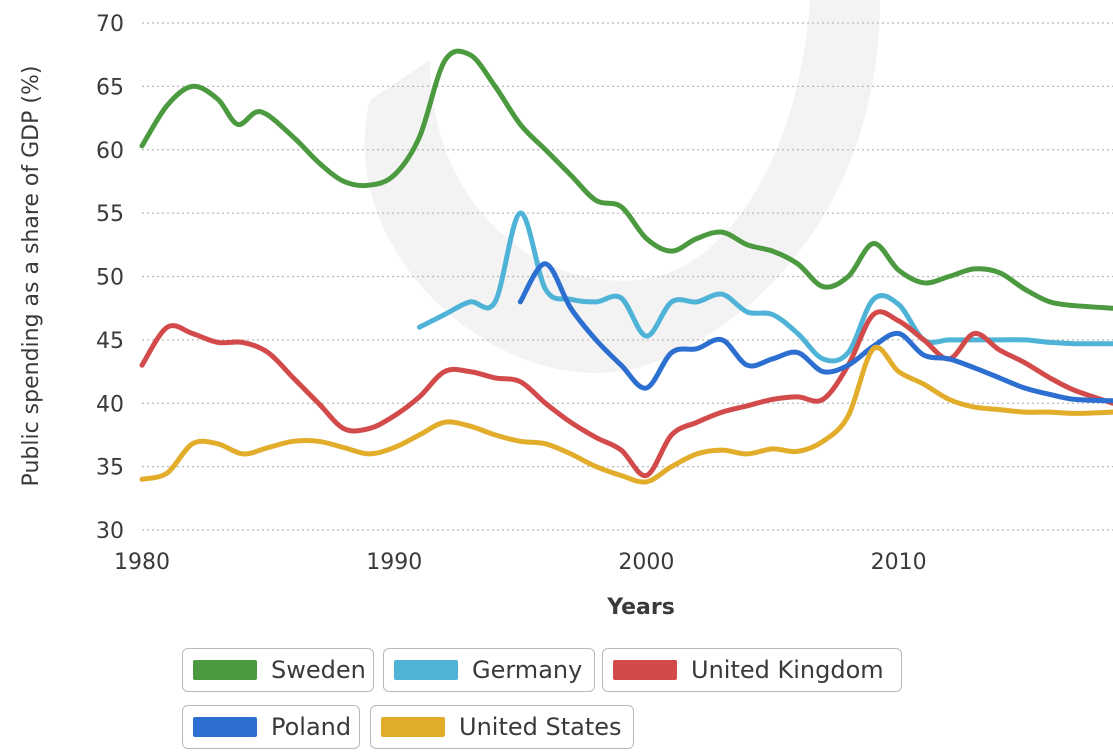 The height and width of the screenshot is (752, 1113). Describe the element at coordinates (110, 87) in the screenshot. I see `y-tick-label-65: 65` at that location.